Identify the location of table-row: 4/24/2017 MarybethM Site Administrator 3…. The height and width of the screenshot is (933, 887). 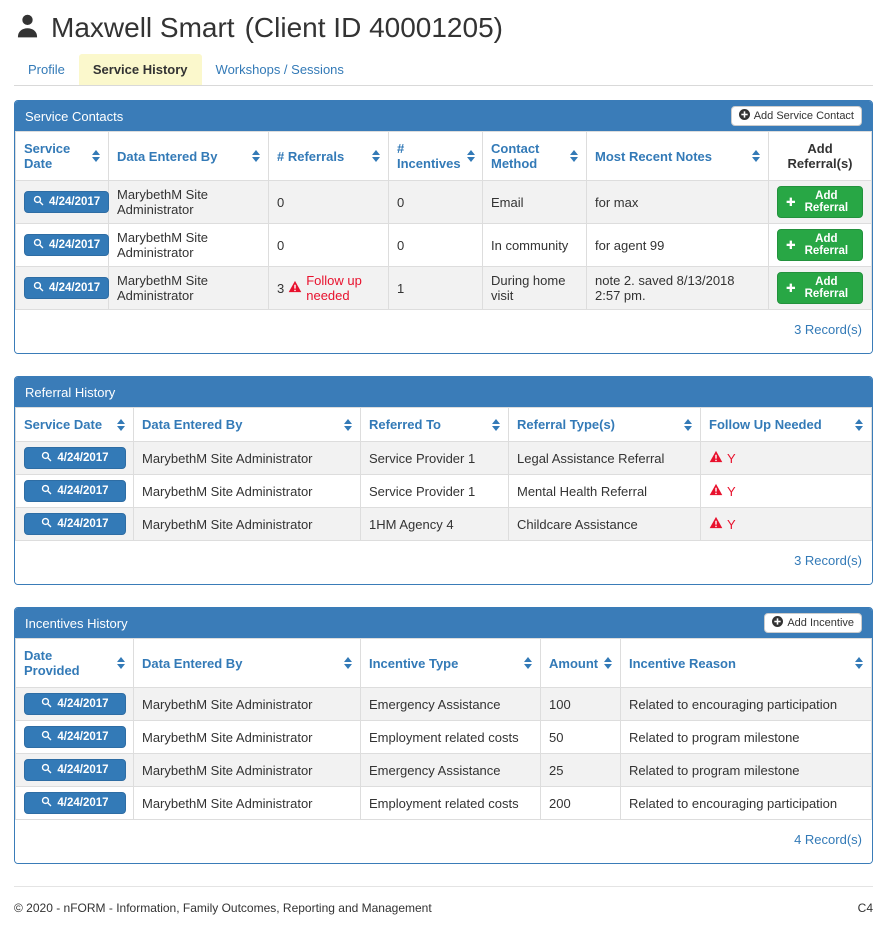
(443, 288).